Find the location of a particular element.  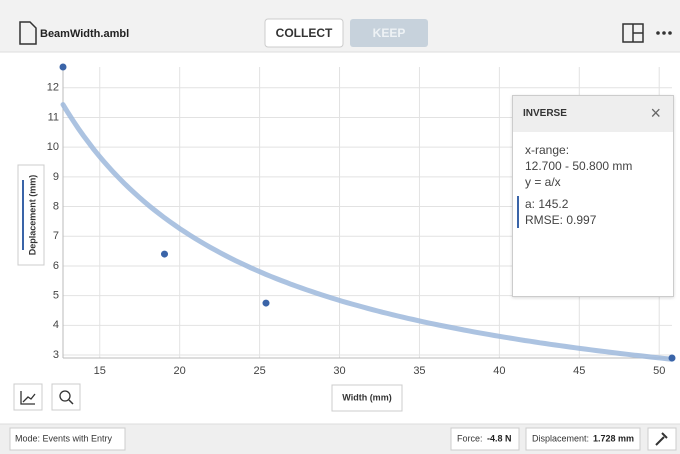

x-axis-label: Width (mm) is located at coordinates (366, 397).